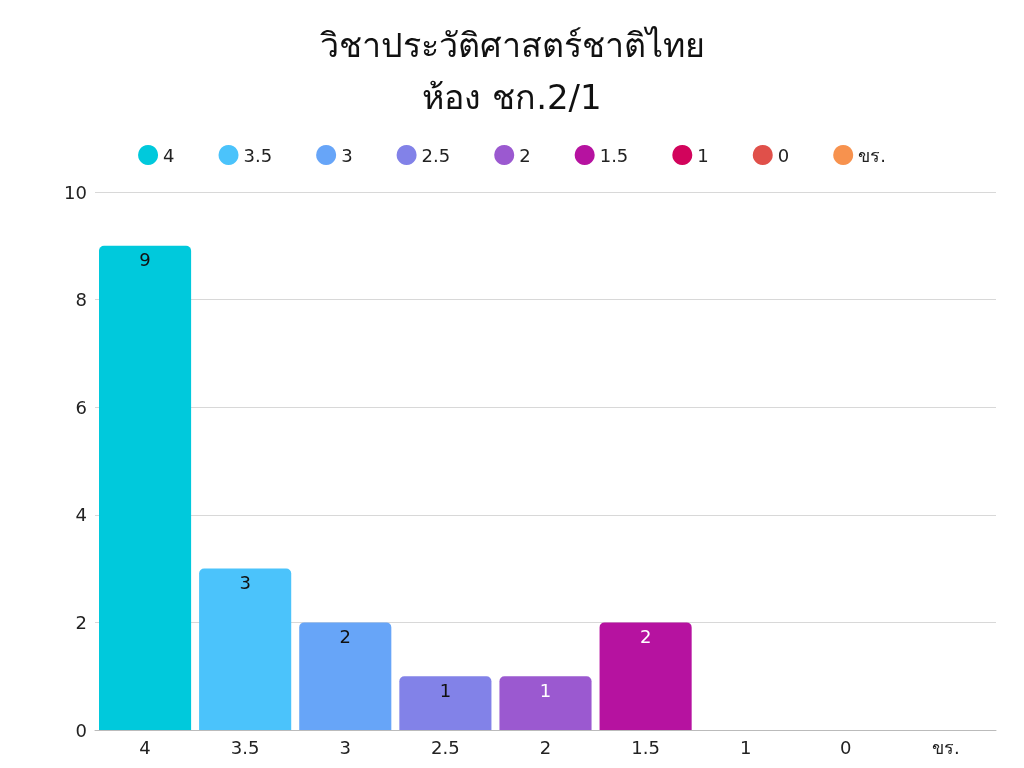 Image resolution: width=1024 pixels, height=768 pixels. I want to click on x-tick-label: 1.5, so click(645, 747).